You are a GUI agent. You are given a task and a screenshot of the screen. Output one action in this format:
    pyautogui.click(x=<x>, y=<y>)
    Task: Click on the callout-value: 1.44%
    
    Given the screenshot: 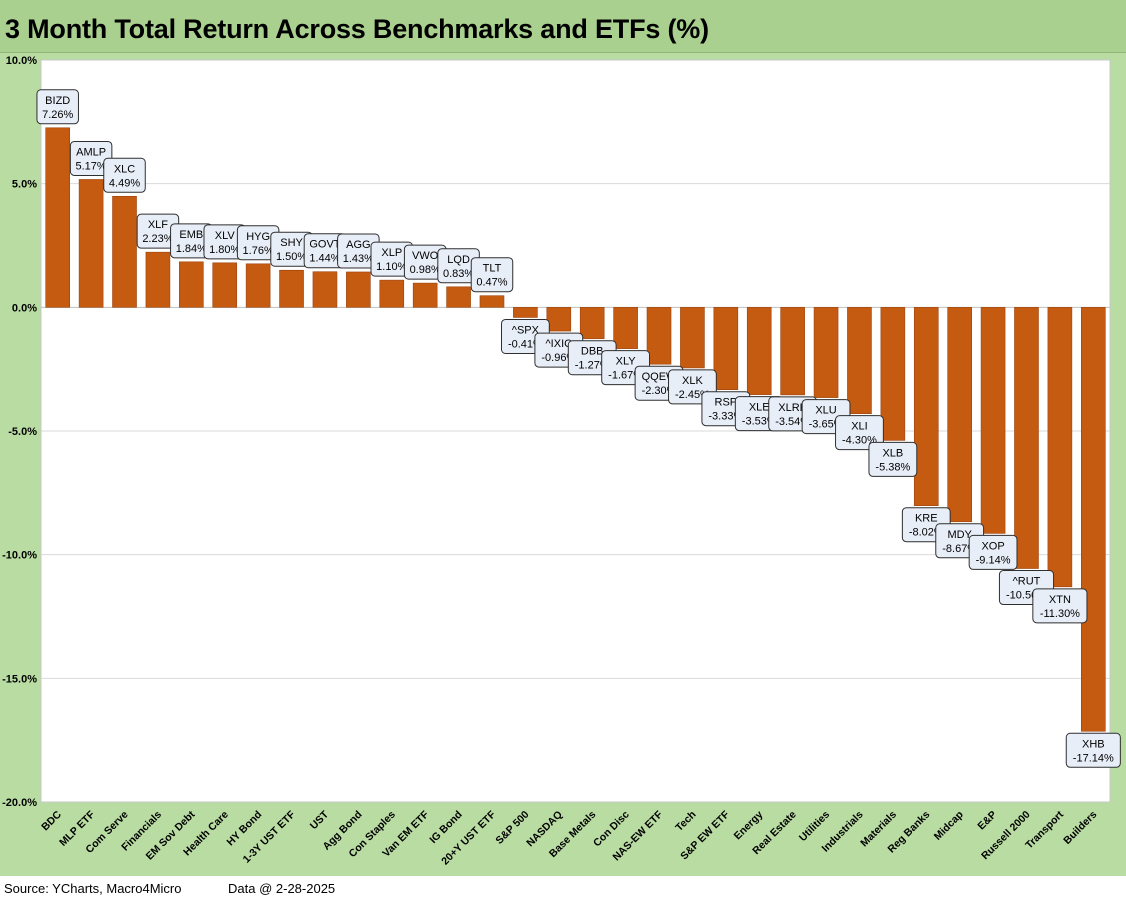 What is the action you would take?
    pyautogui.click(x=324, y=259)
    